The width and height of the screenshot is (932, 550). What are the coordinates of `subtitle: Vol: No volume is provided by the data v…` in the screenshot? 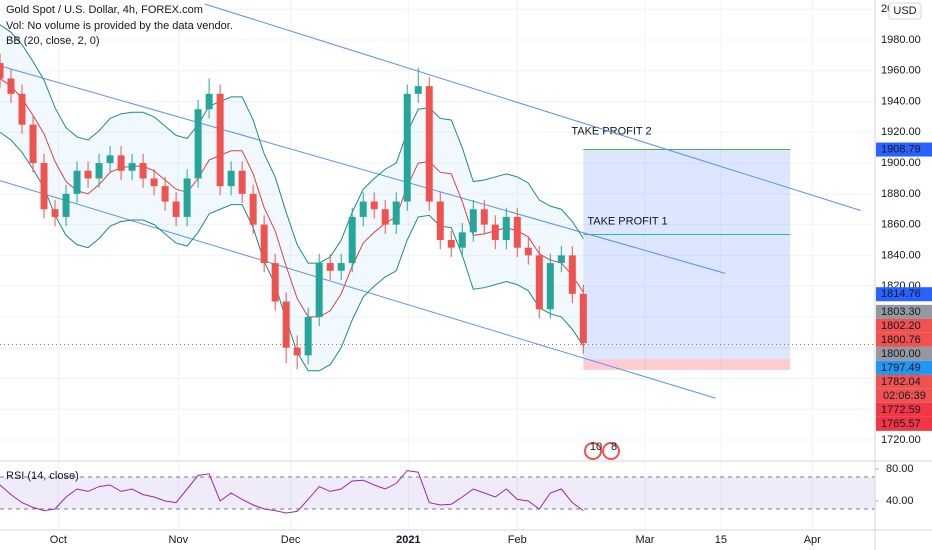 It's located at (119, 26).